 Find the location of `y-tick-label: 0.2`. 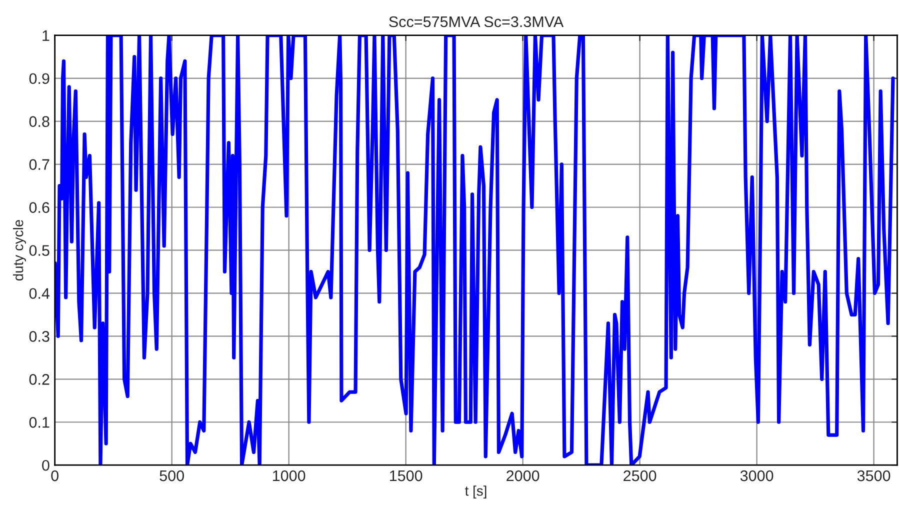

y-tick-label: 0.2 is located at coordinates (39, 379).